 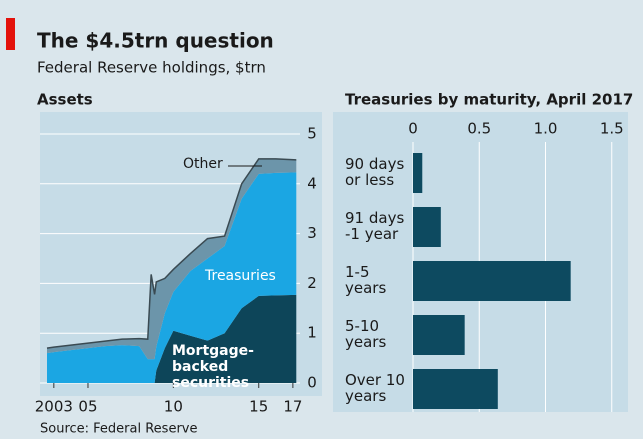 What do you see at coordinates (312, 333) in the screenshot?
I see `y-tick-label: 1` at bounding box center [312, 333].